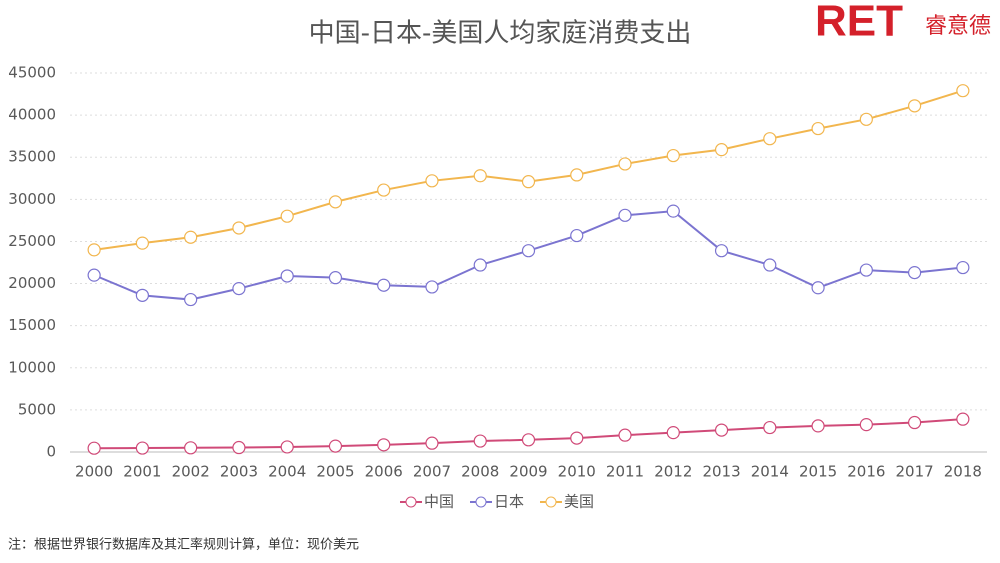 The image size is (1000, 563). Describe the element at coordinates (51, 452) in the screenshot. I see `y-tick-label: 0` at that location.